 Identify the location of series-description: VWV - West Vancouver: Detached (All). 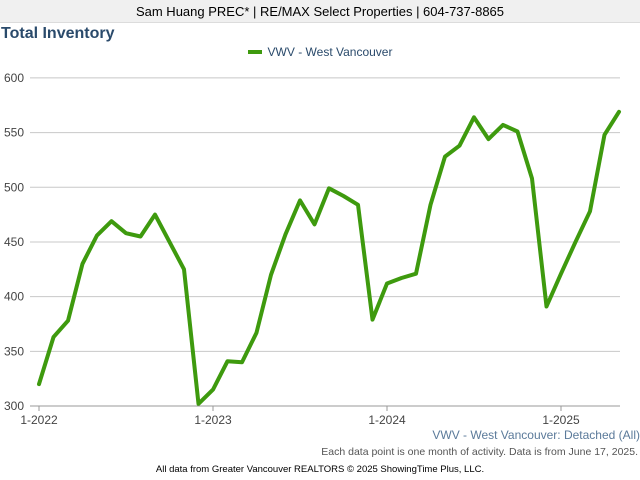
(536, 435).